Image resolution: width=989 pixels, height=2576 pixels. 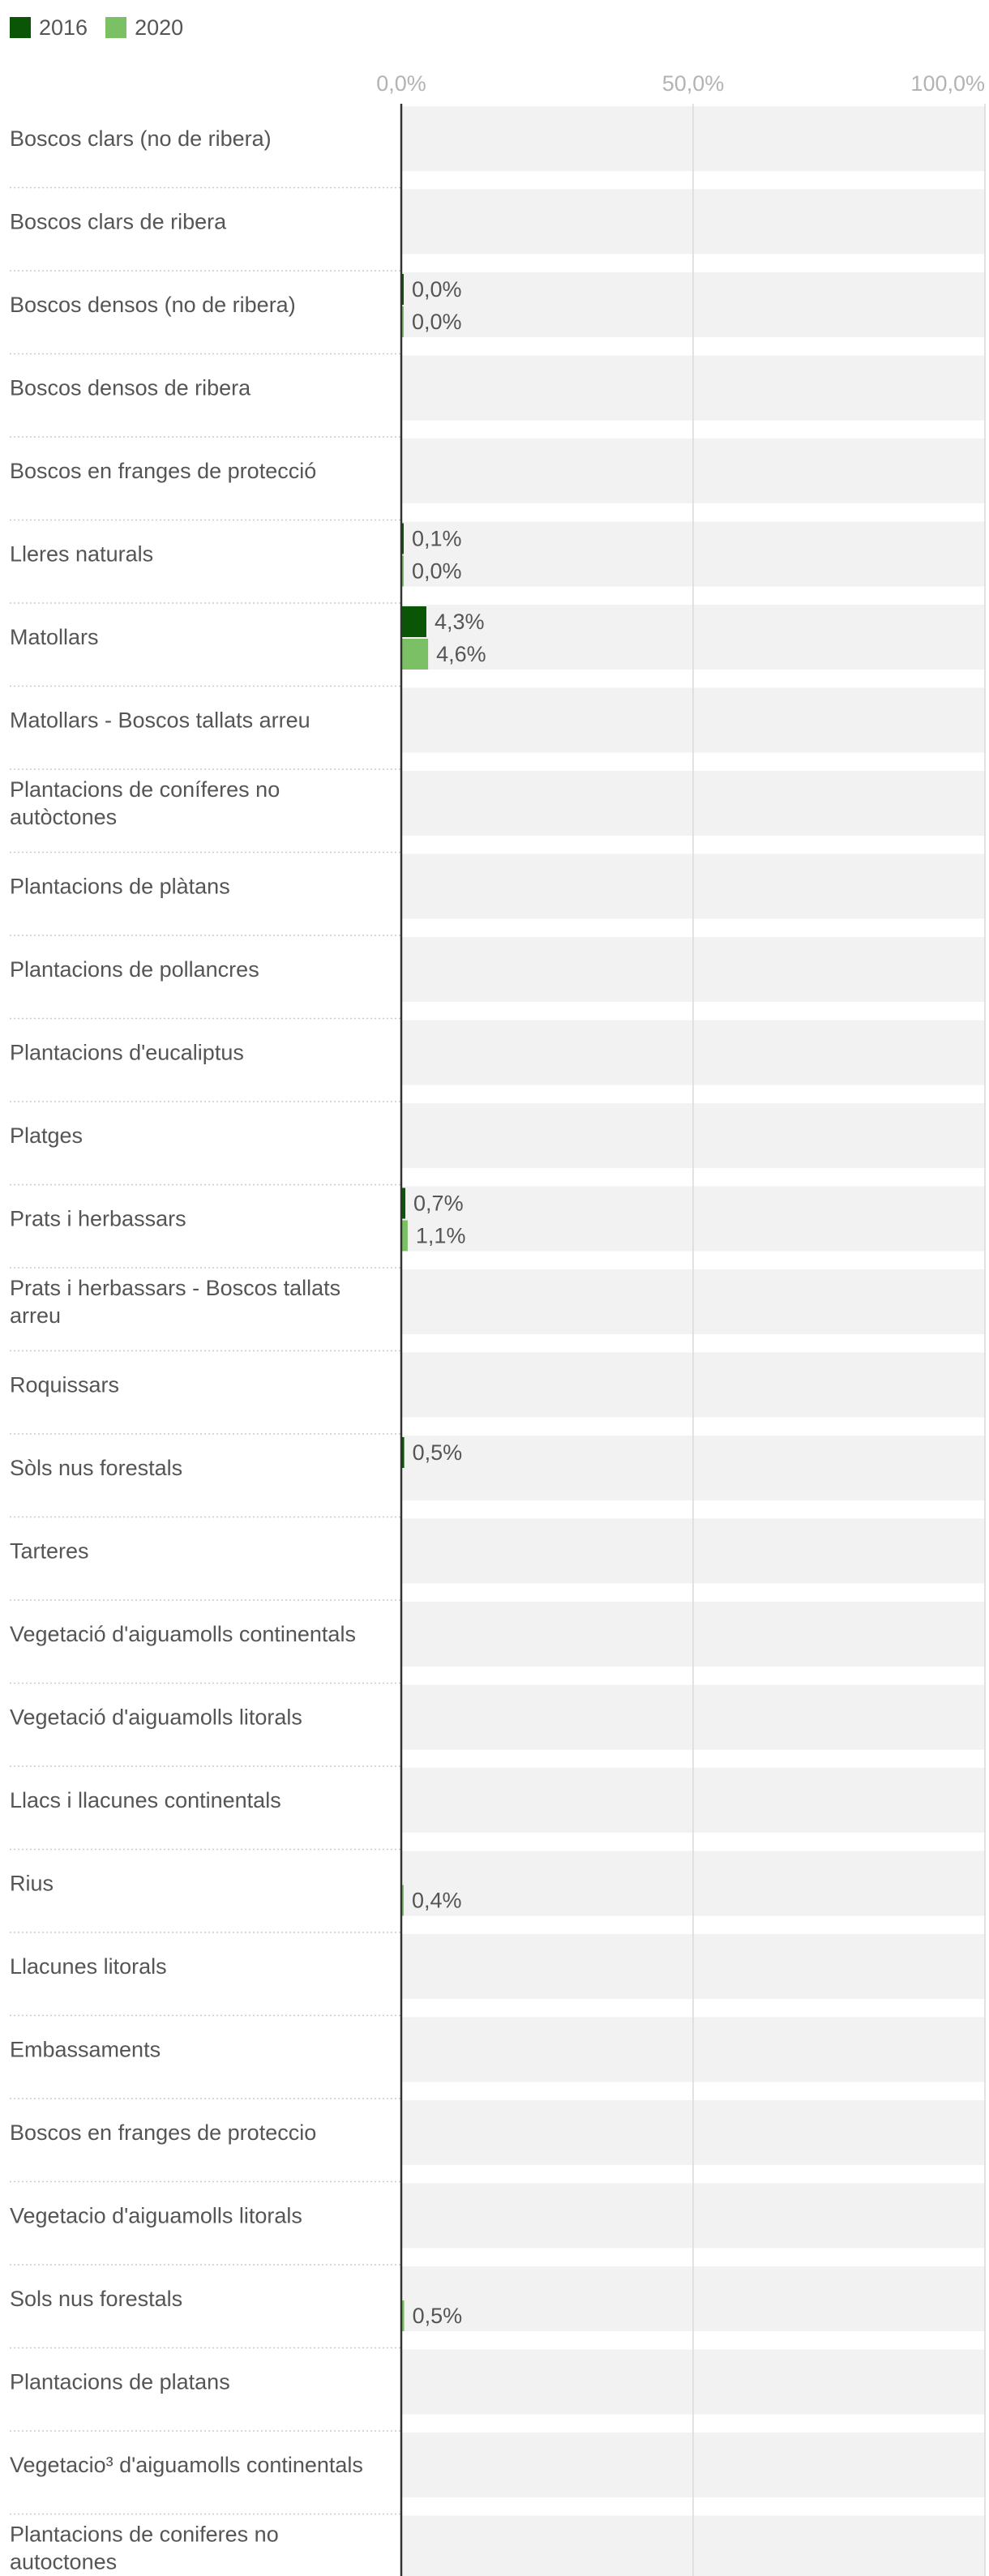 What do you see at coordinates (98, 1219) in the screenshot?
I see `category-label: Prats i herbassars` at bounding box center [98, 1219].